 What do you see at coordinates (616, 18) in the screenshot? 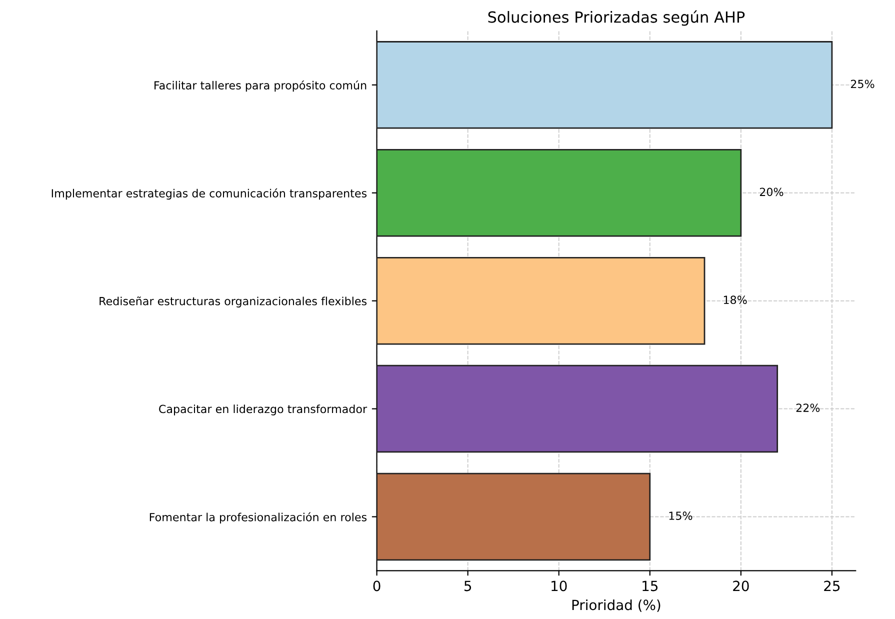
I see `chart-title: Soluciones Priorizadas según AHP` at bounding box center [616, 18].